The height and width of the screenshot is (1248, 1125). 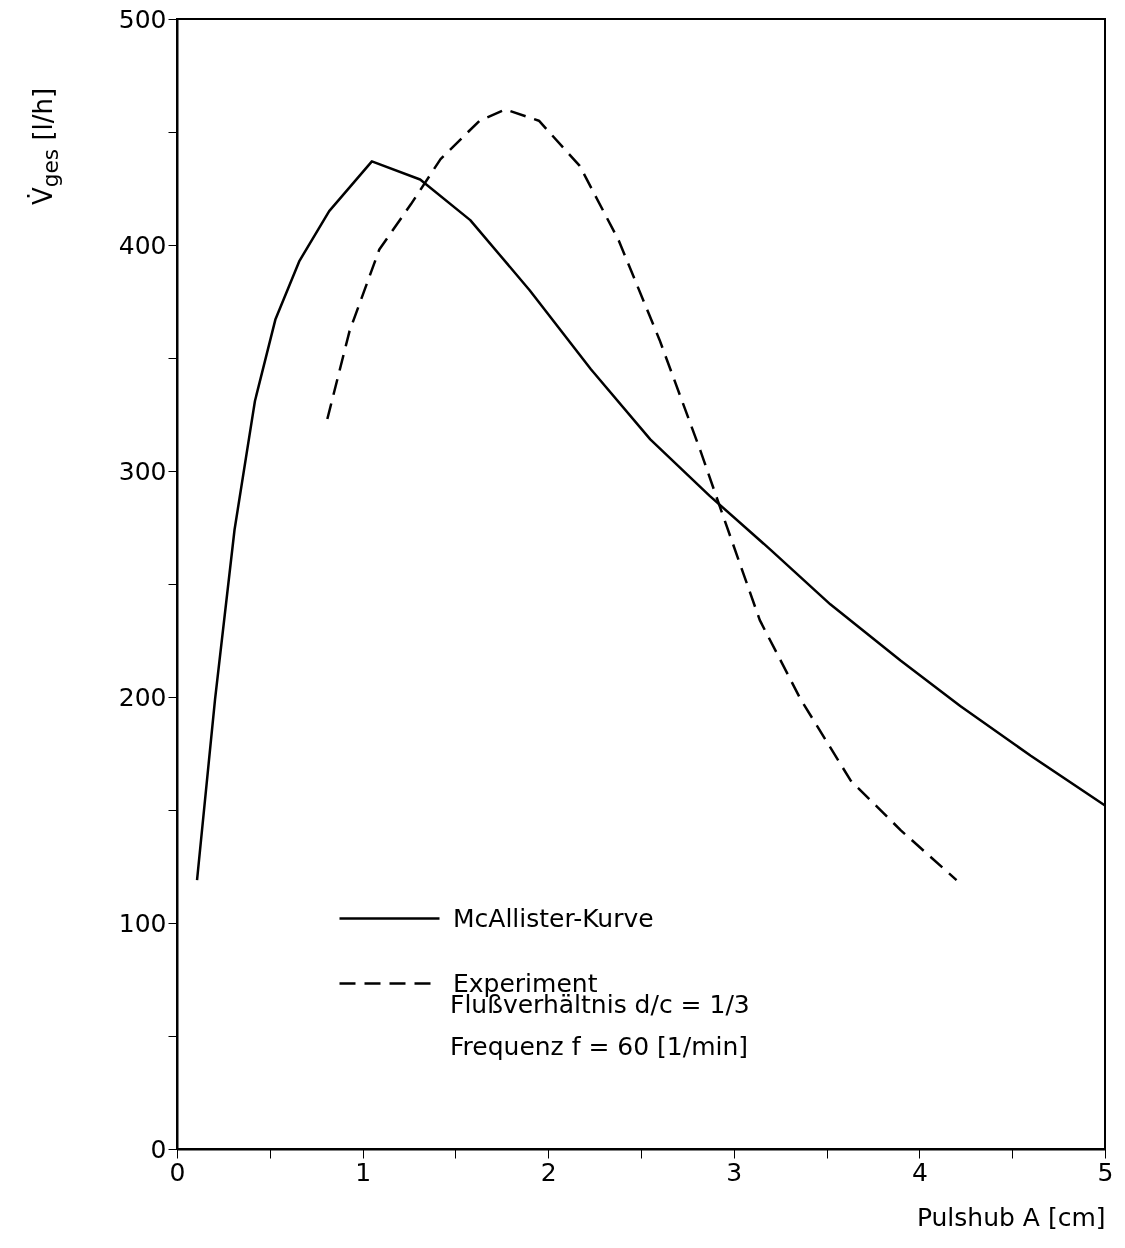 What do you see at coordinates (363, 1172) in the screenshot?
I see `x-tick-label: 1` at bounding box center [363, 1172].